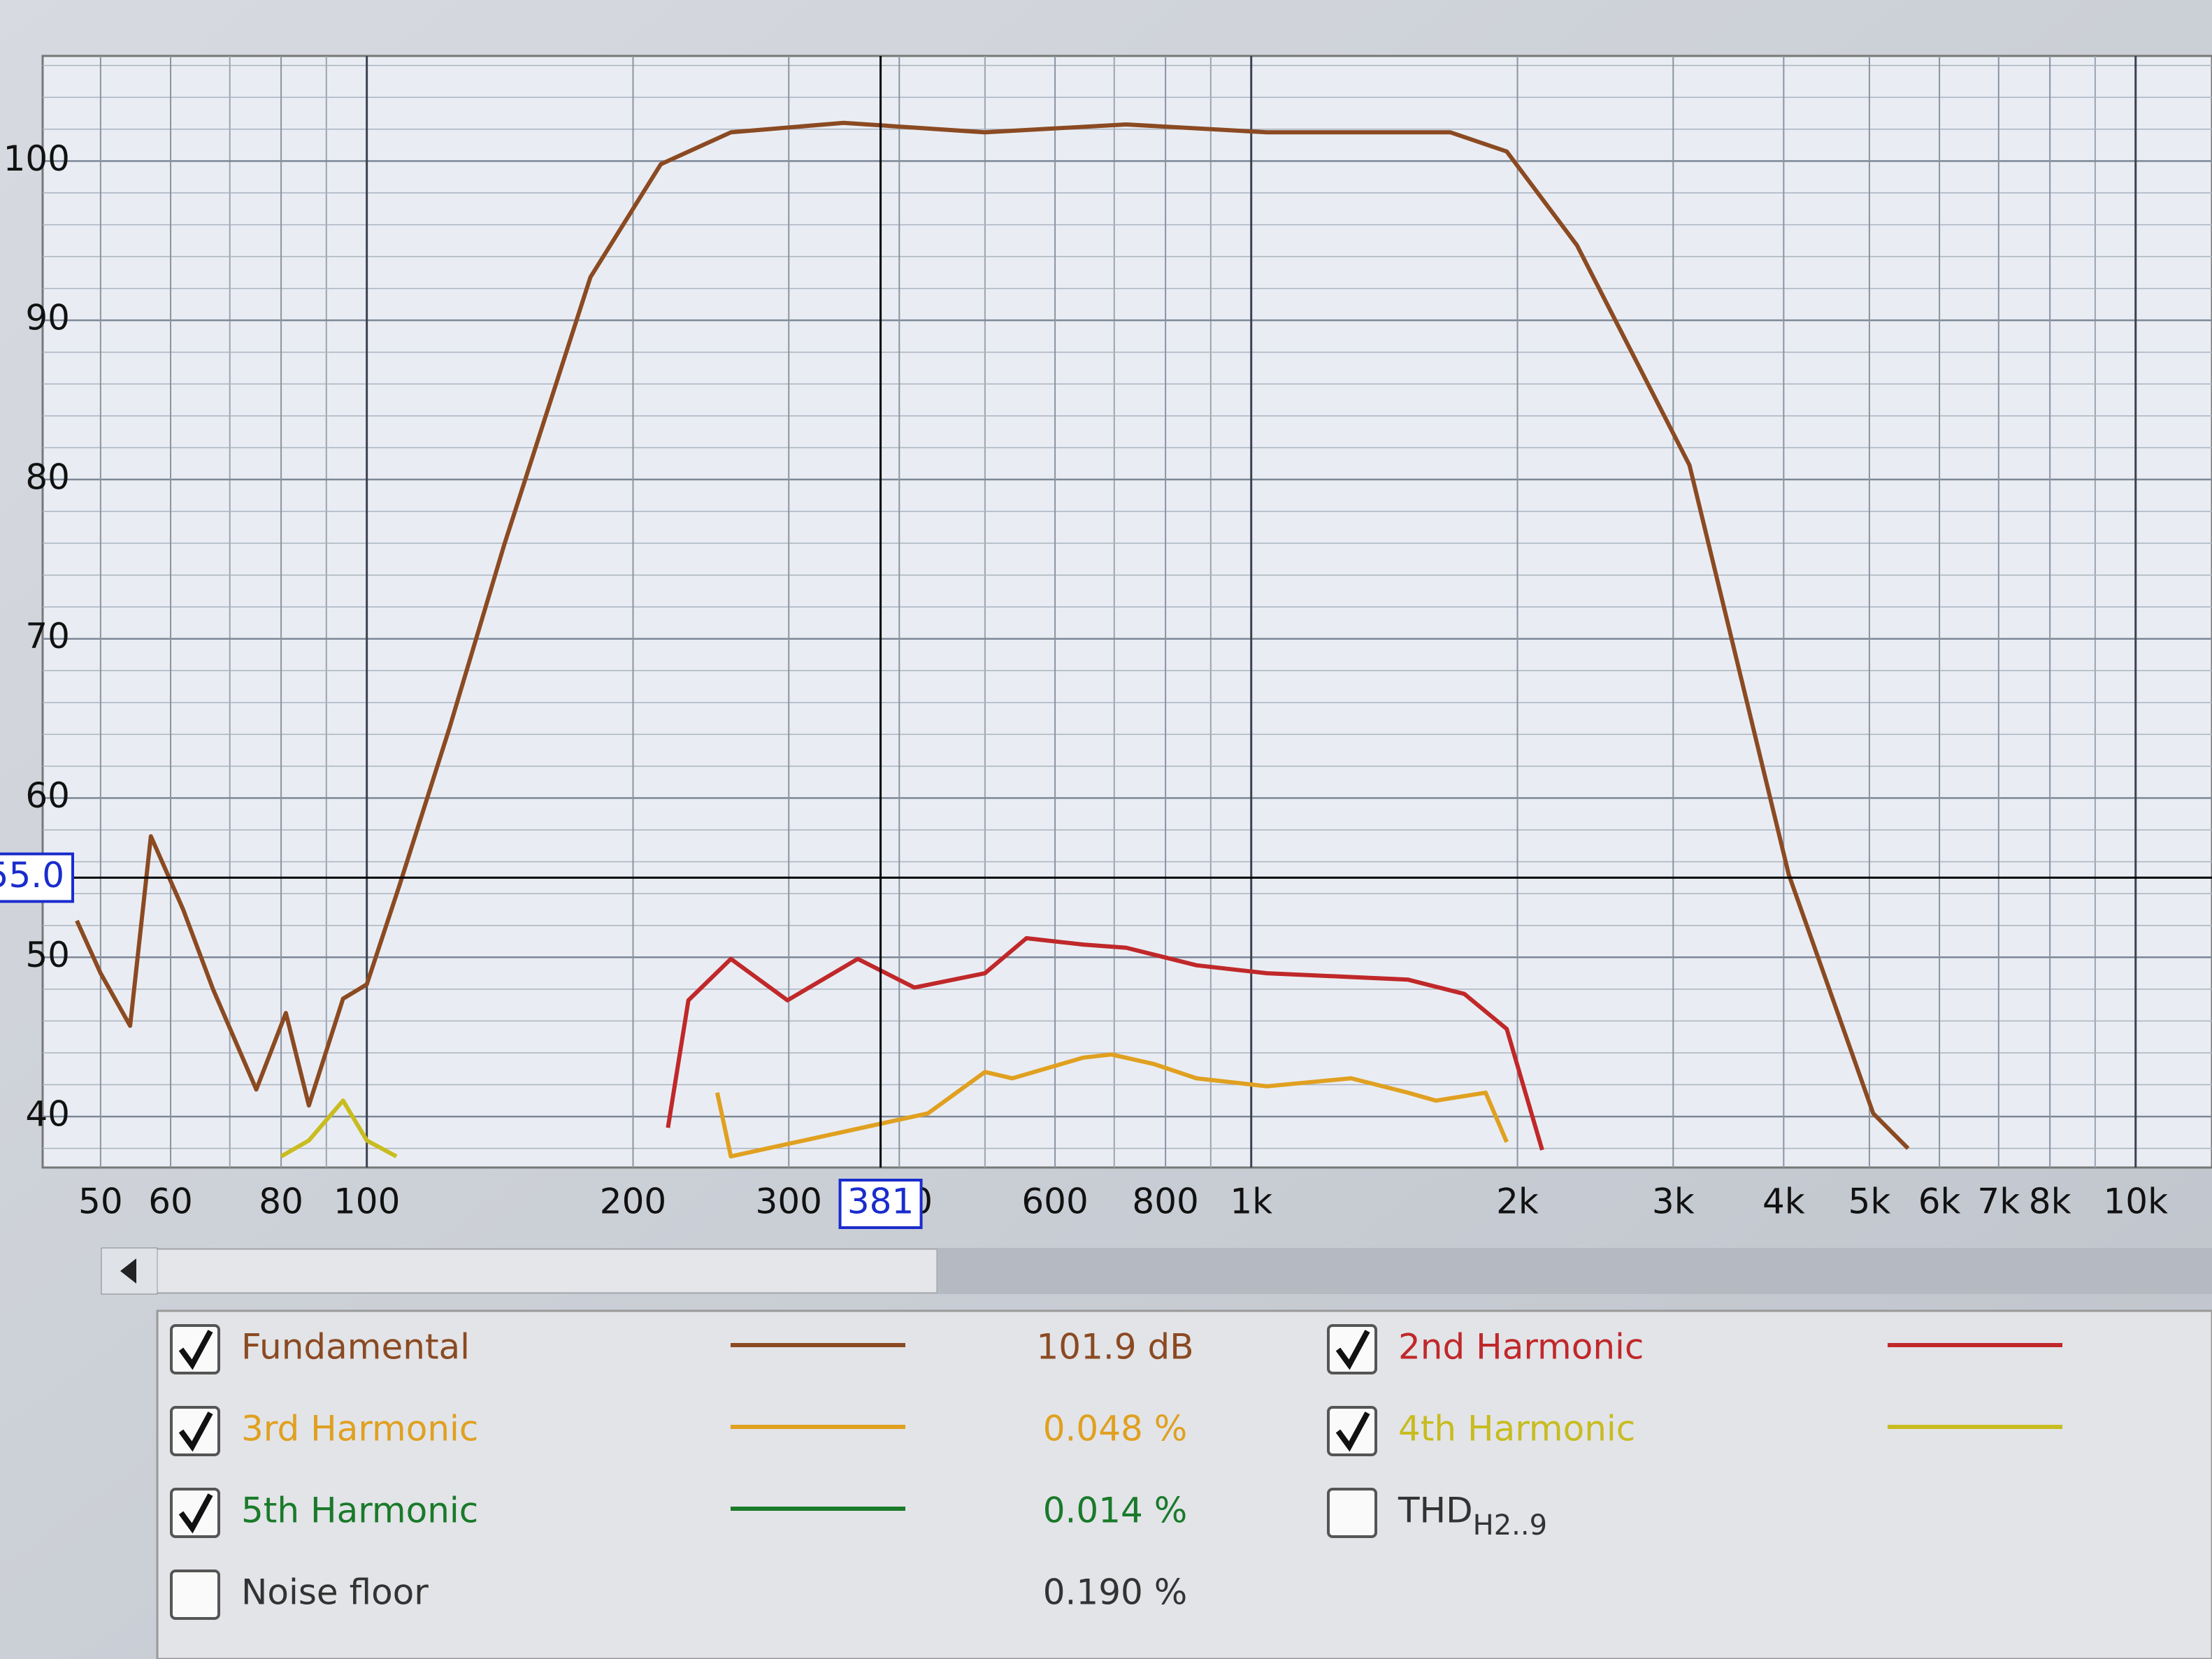 The image size is (2212, 1659). What do you see at coordinates (2135, 1202) in the screenshot?
I see `x-tick-label: 10k` at bounding box center [2135, 1202].